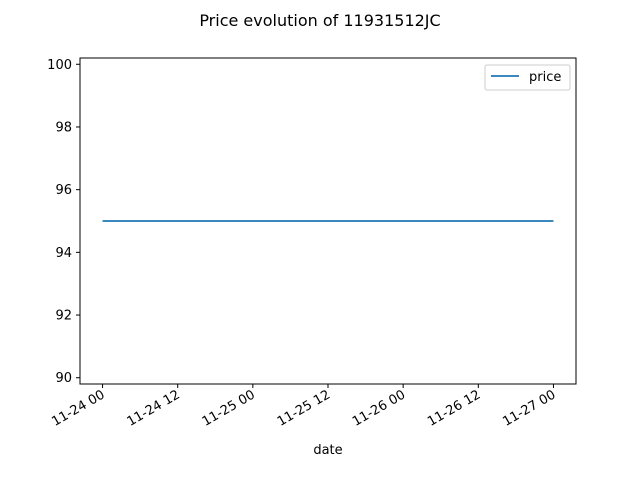 The height and width of the screenshot is (480, 640). What do you see at coordinates (529, 408) in the screenshot?
I see `x-tick-label: 11-27 00` at bounding box center [529, 408].